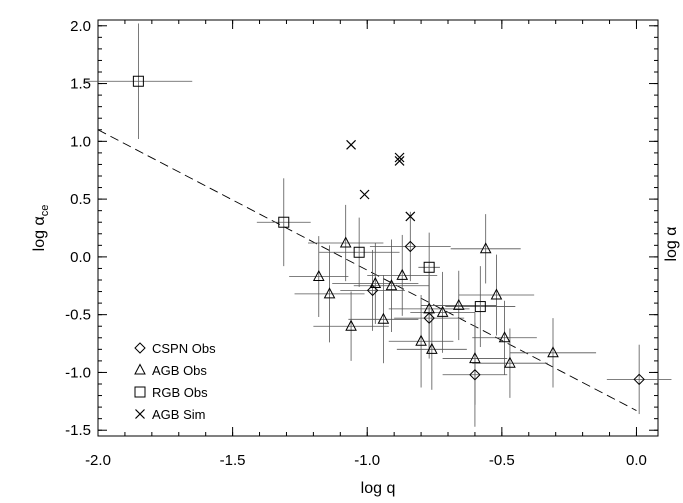 Image resolution: width=683 pixels, height=503 pixels. I want to click on legend-label: CSPN Obs, so click(184, 348).